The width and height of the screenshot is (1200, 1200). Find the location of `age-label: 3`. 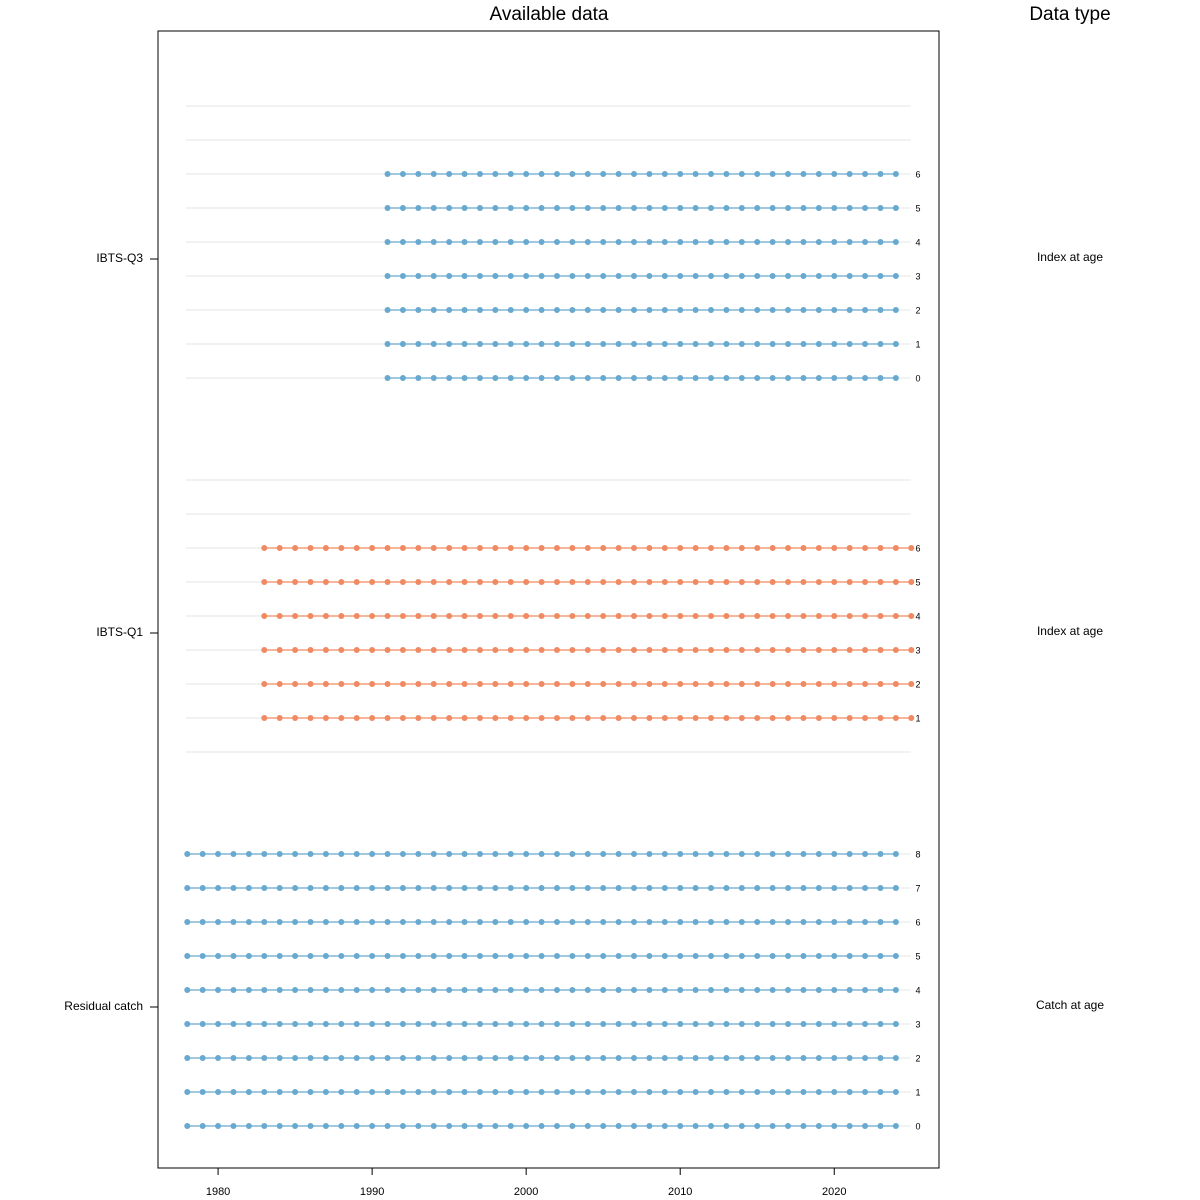

age-label: 3 is located at coordinates (917, 1024).